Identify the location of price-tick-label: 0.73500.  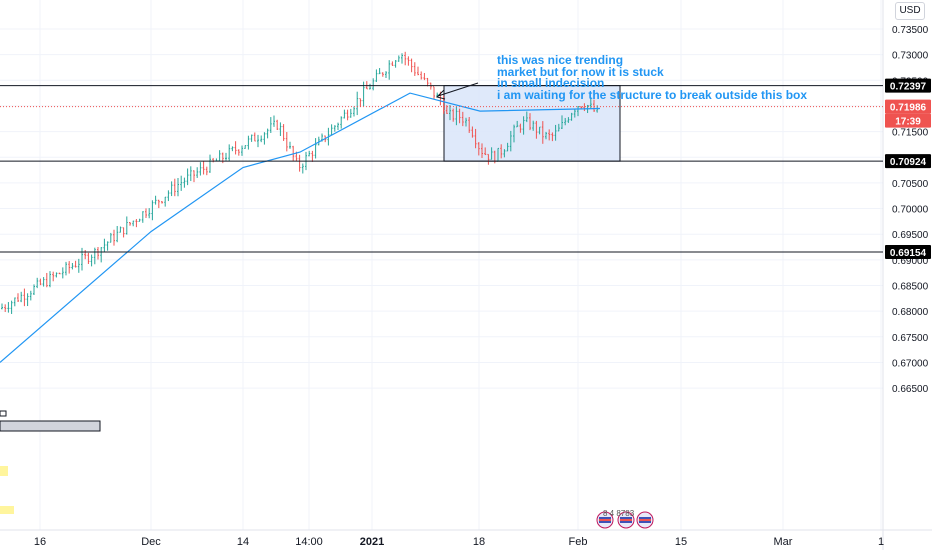
(910, 30).